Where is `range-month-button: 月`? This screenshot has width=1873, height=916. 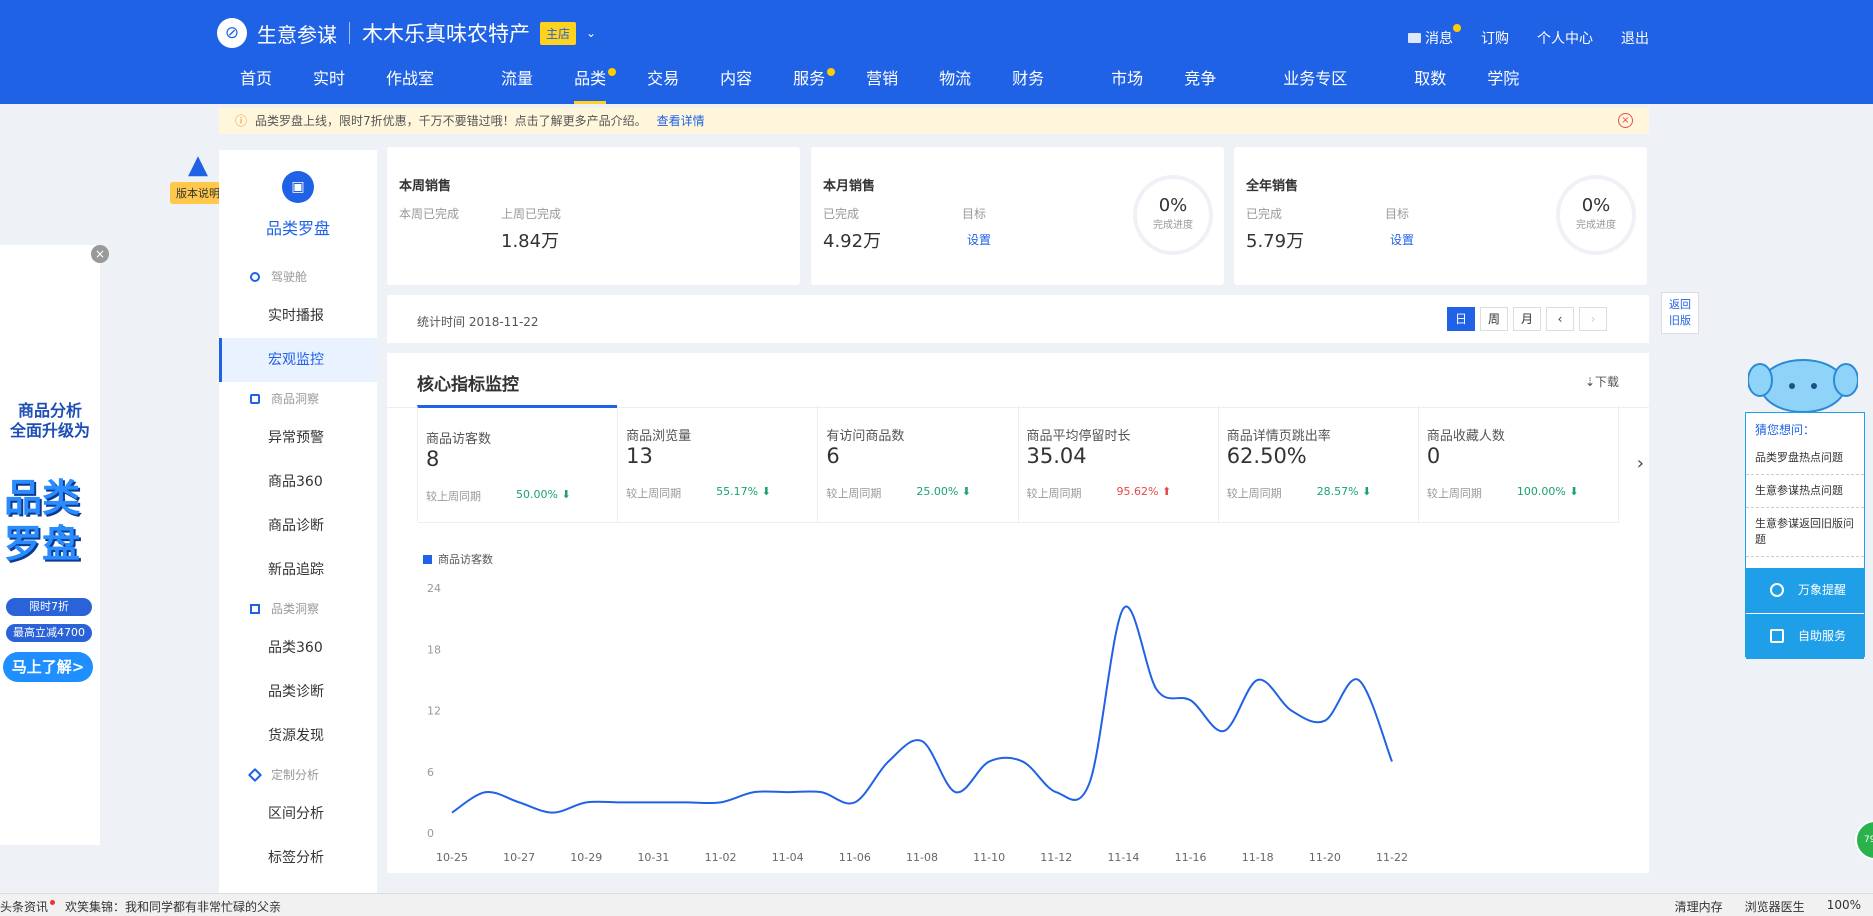 range-month-button: 月 is located at coordinates (1527, 319).